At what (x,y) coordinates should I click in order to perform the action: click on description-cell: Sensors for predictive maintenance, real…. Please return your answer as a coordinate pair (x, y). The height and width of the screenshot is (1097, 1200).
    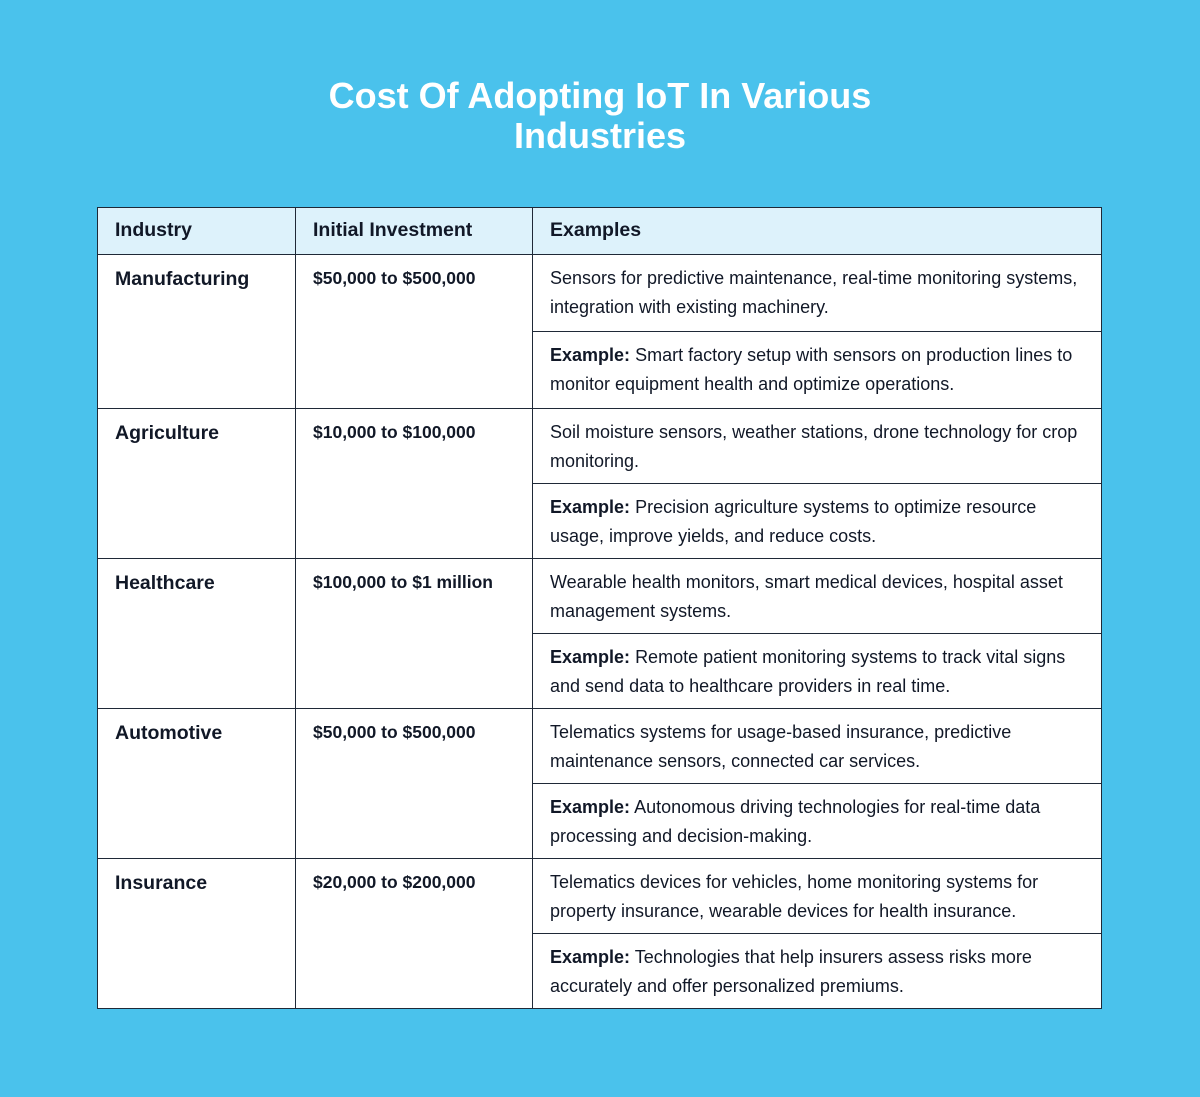
    Looking at the image, I should click on (817, 293).